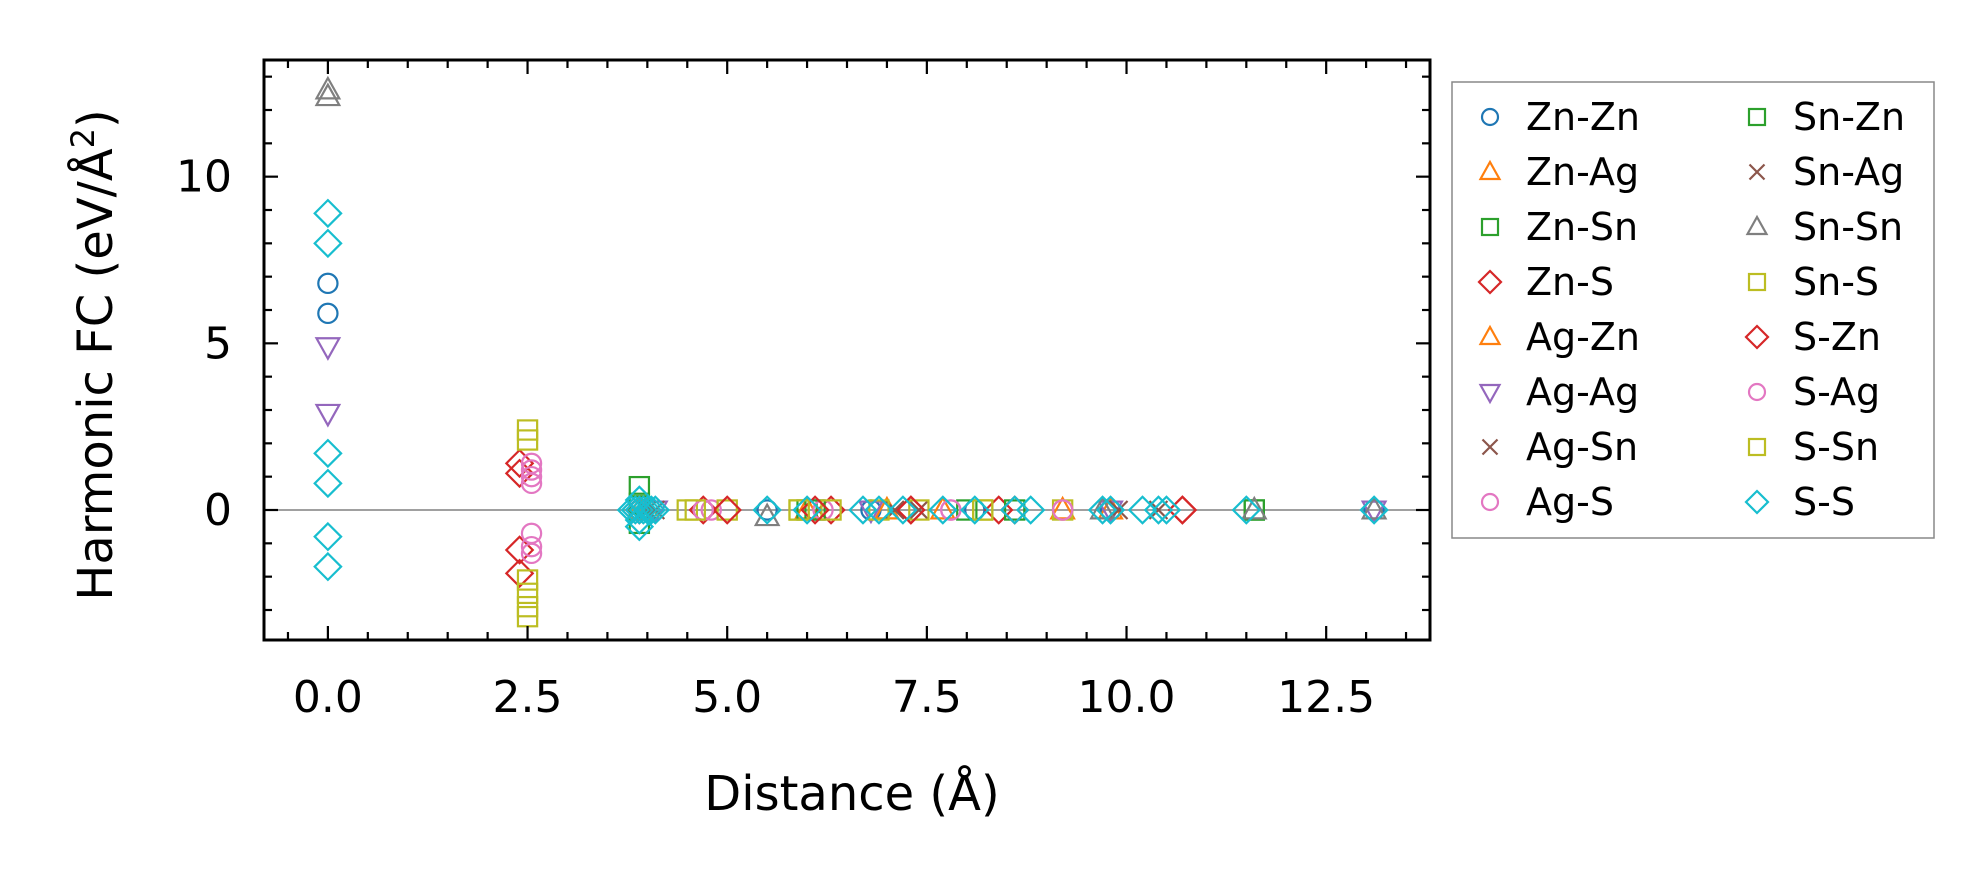 The image size is (1986, 883). What do you see at coordinates (218, 510) in the screenshot?
I see `y-tick-label: 0` at bounding box center [218, 510].